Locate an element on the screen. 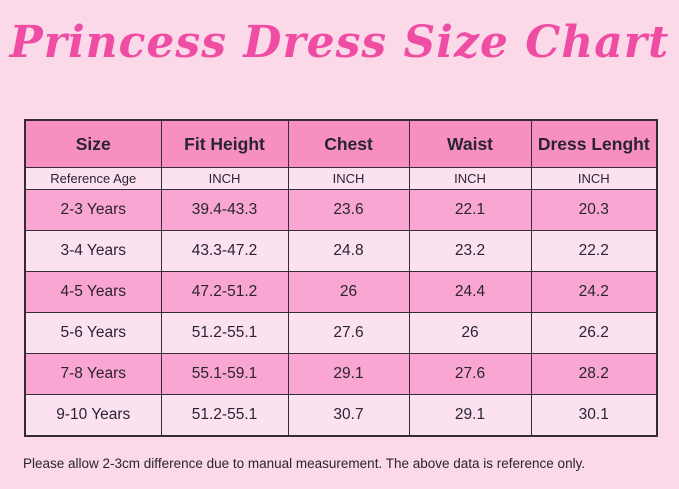 This screenshot has height=489, width=679. table-row: 5-6 Years 51.2-55.1 27.6 26 26.2 is located at coordinates (341, 333).